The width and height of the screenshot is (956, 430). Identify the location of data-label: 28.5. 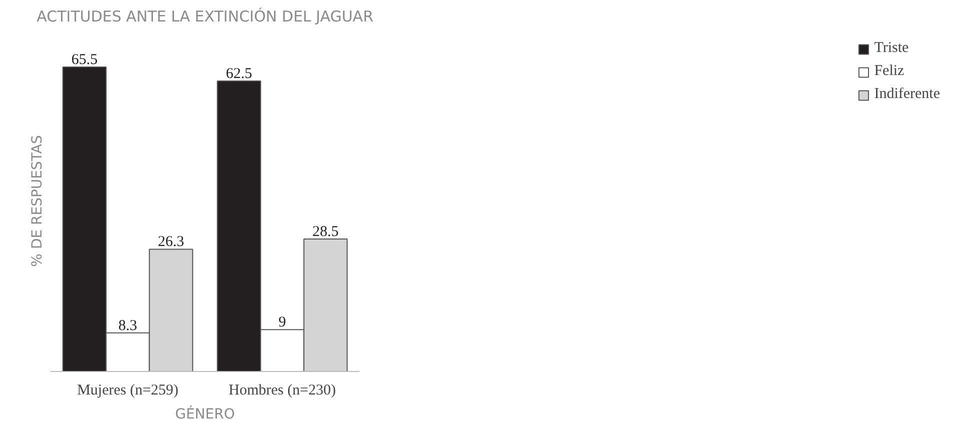
(325, 232).